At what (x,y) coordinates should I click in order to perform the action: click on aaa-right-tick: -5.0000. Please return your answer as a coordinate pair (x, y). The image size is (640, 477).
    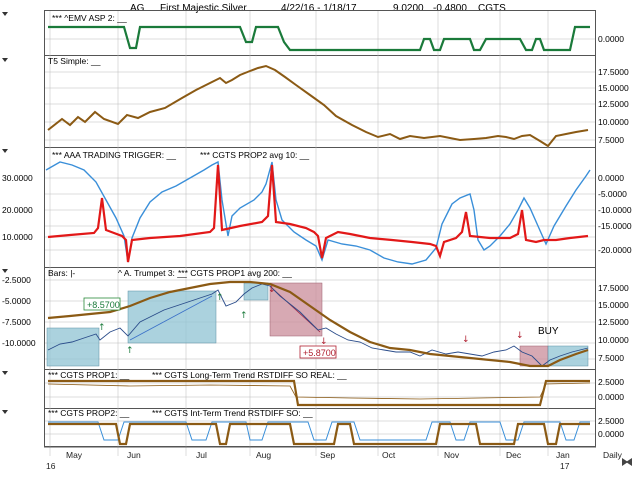
    Looking at the image, I should click on (612, 194).